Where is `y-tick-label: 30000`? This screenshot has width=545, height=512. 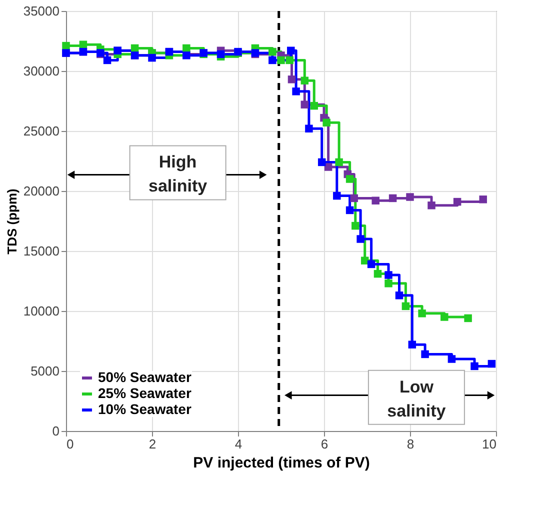 y-tick-label: 30000 is located at coordinates (41, 71).